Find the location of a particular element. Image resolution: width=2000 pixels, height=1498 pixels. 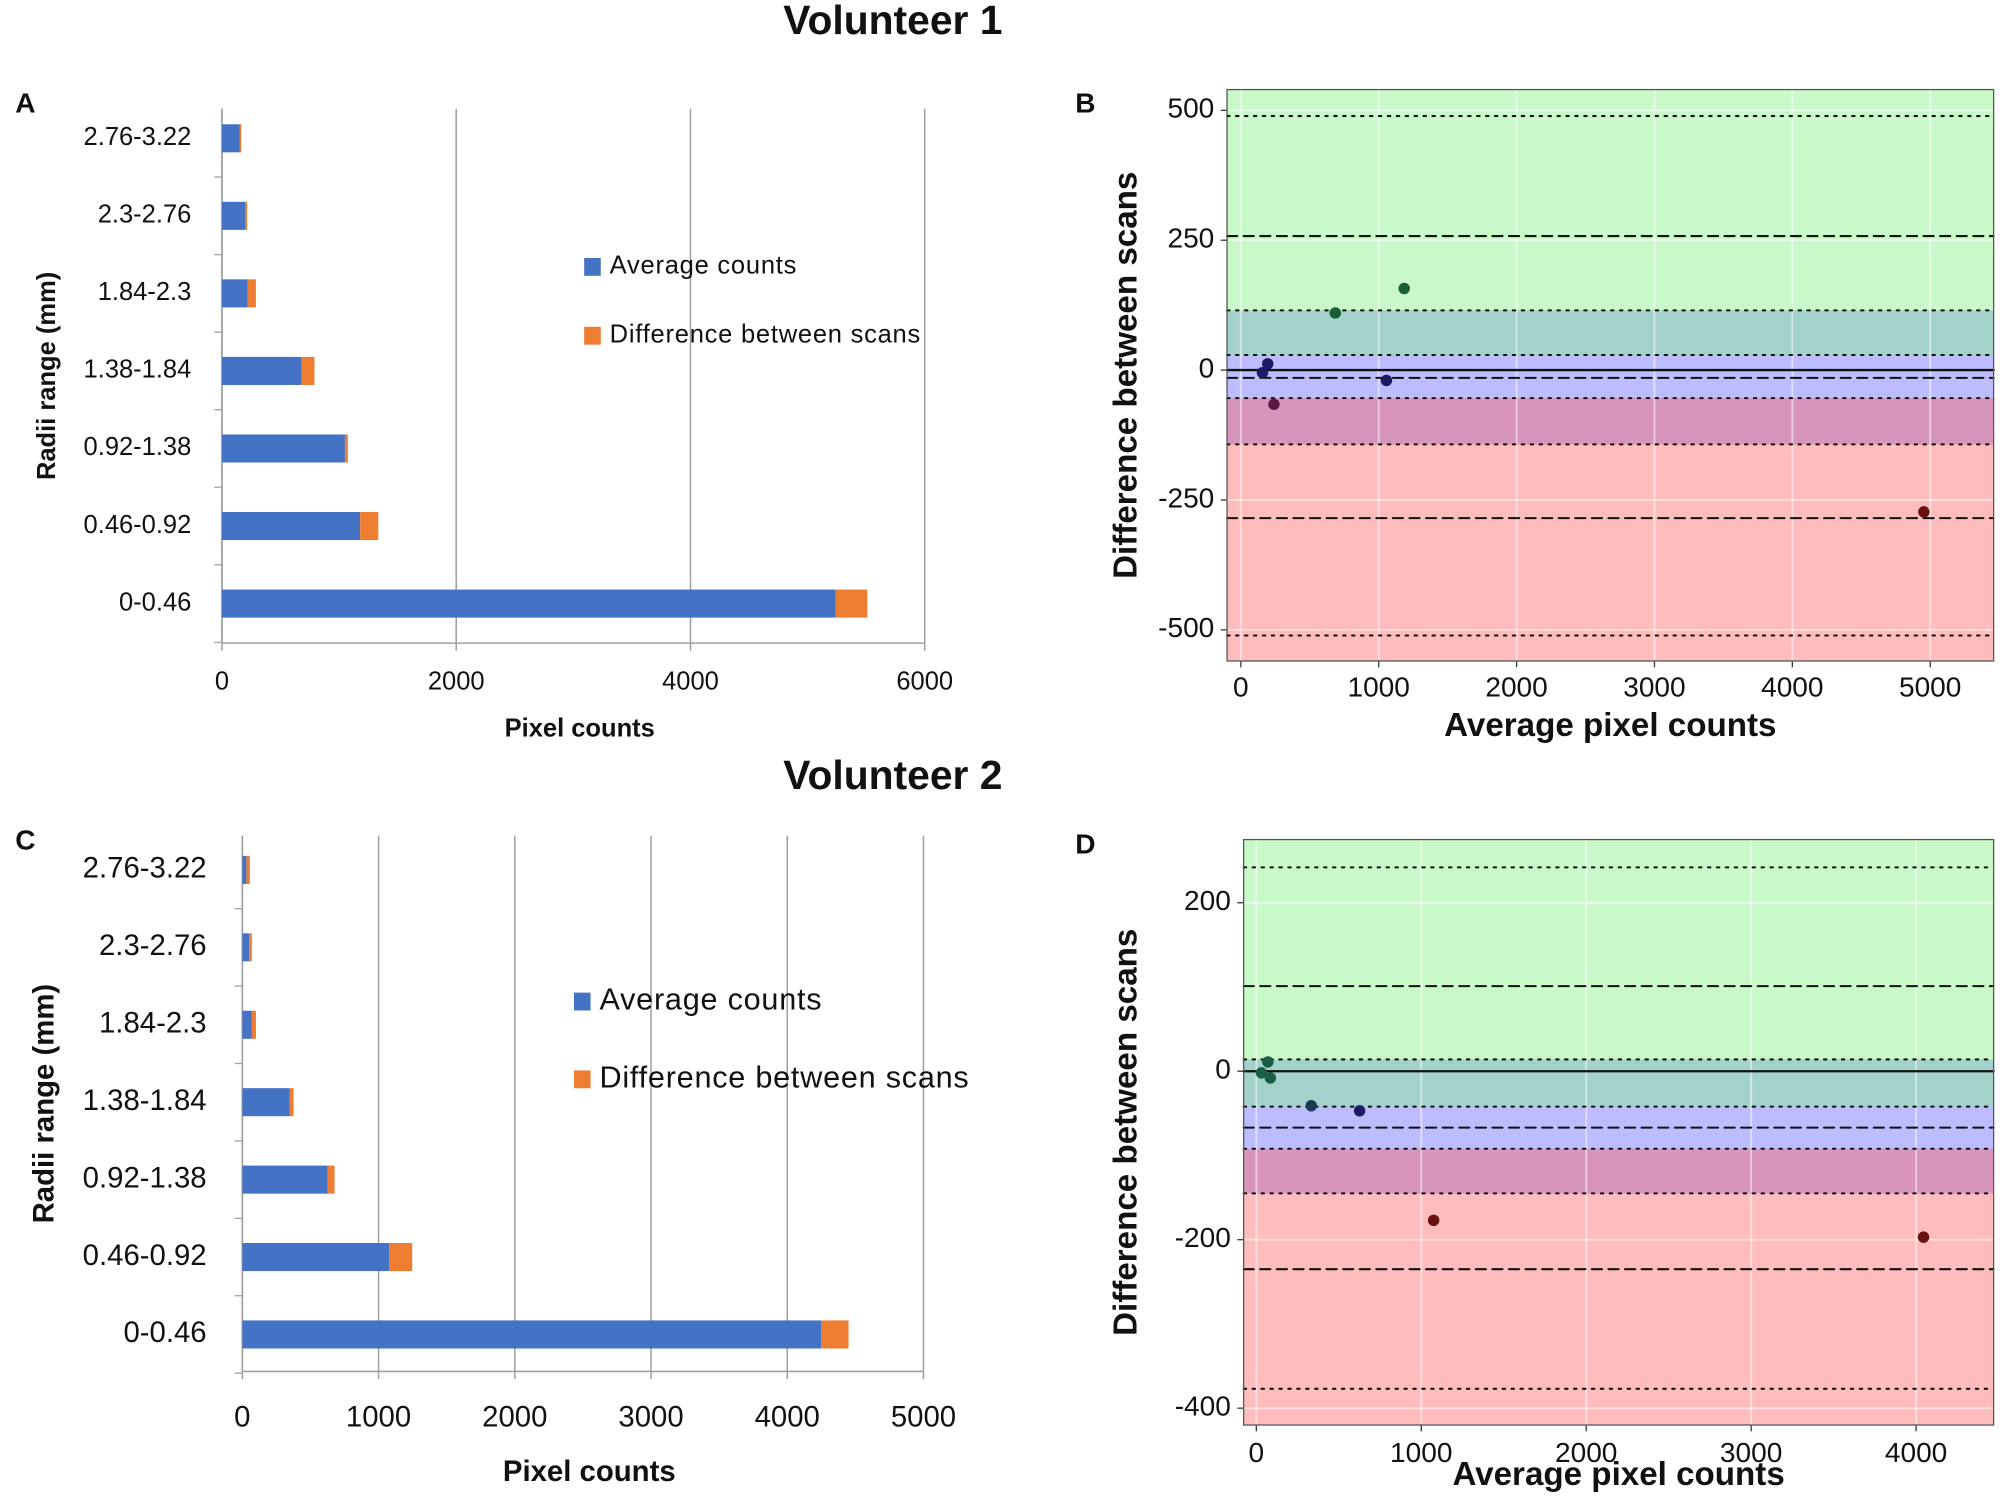

y-tick-label: -200 is located at coordinates (1203, 1237).